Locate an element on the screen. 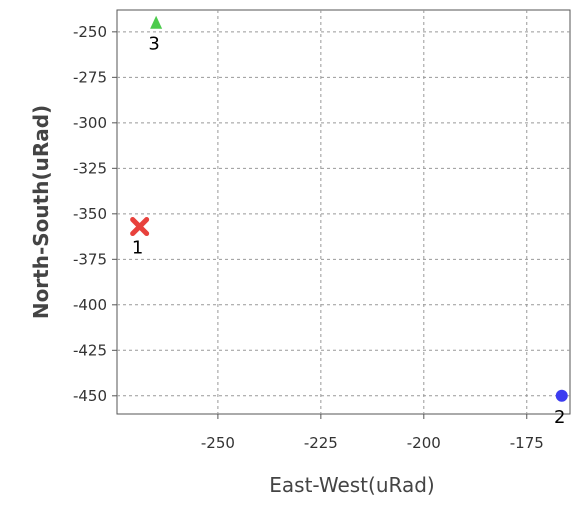 Image resolution: width=576 pixels, height=505 pixels. x-tick-label: -200 is located at coordinates (424, 443).